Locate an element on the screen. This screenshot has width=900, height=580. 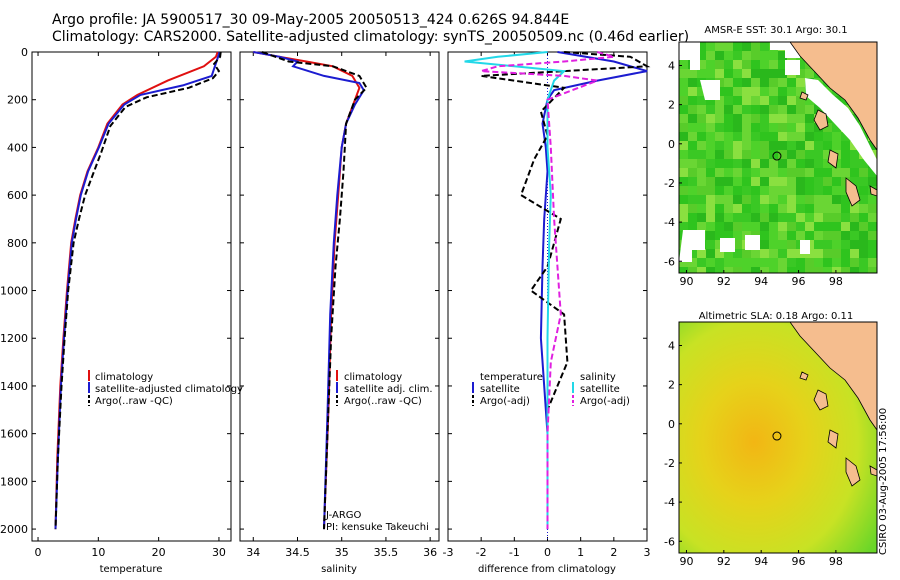
legend-label-diff-t-argo: Argo(-adj) is located at coordinates (505, 401).